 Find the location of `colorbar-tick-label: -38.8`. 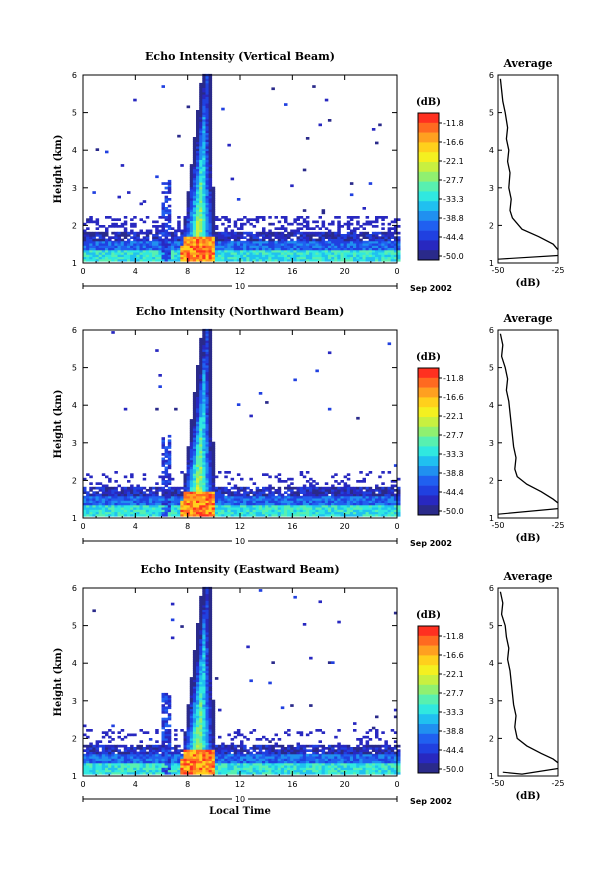

colorbar-tick-label: -38.8 is located at coordinates (453, 218).